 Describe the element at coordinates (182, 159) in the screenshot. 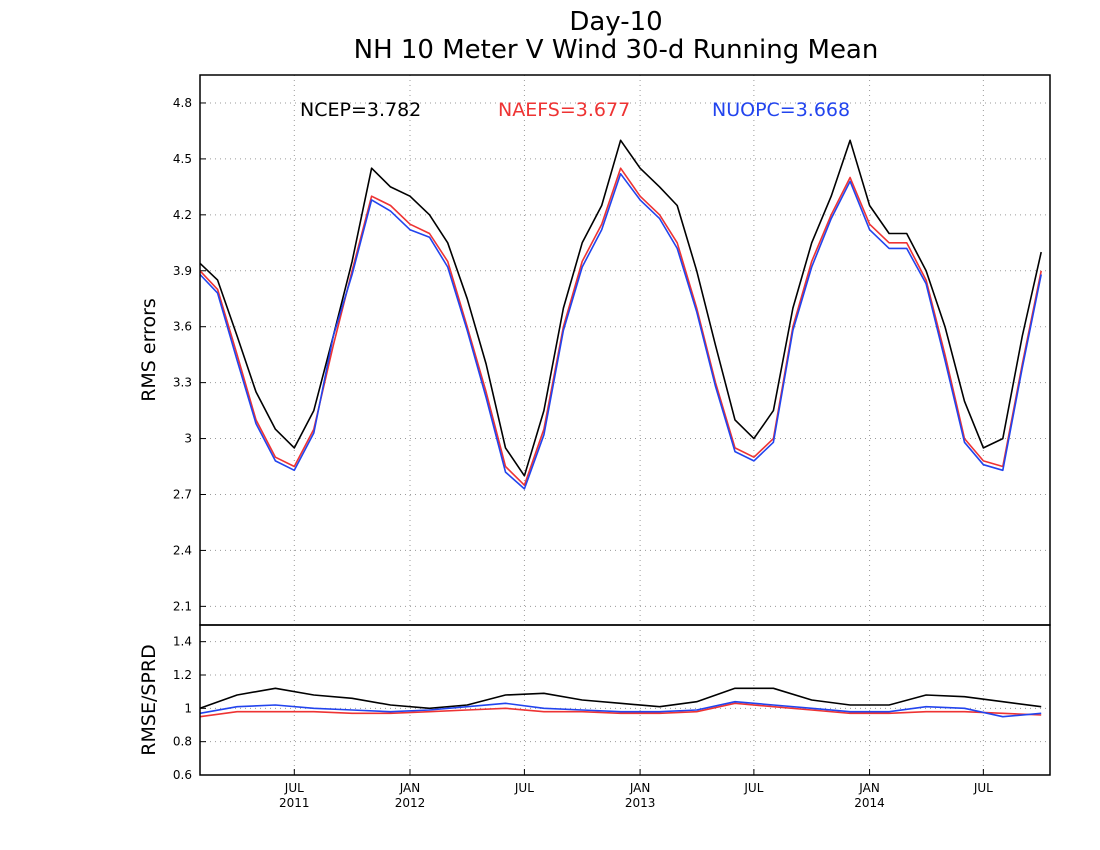

I see `y-tick-label: 4.5` at that location.